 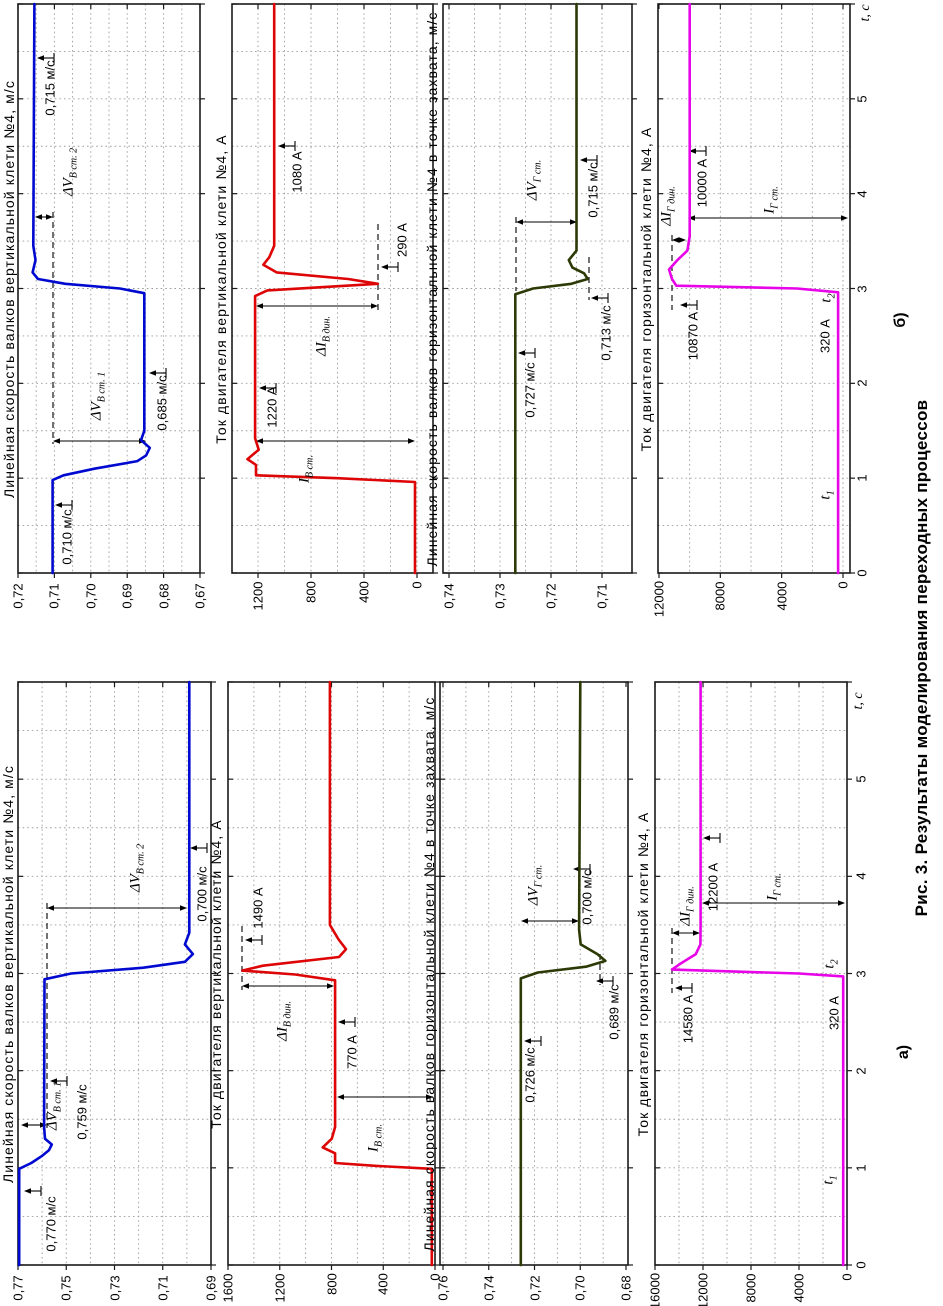 What do you see at coordinates (666, 218) in the screenshot?
I see `symbol-main: ΔI` at bounding box center [666, 218].